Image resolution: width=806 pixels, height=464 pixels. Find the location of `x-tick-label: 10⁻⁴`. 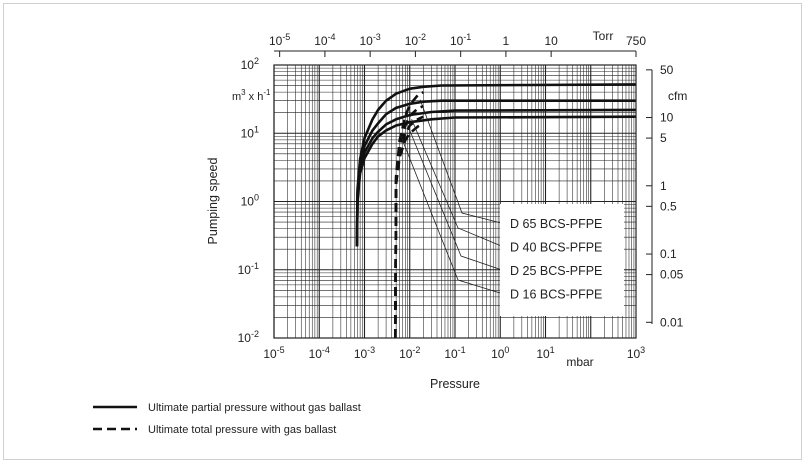

x-tick-label: 10⁻⁴ is located at coordinates (319, 353).